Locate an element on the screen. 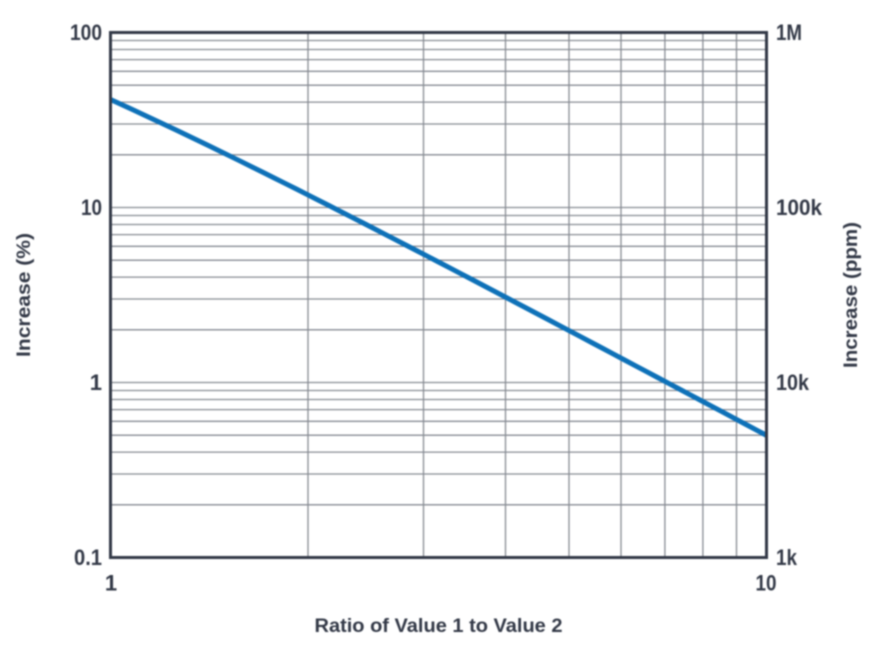 The height and width of the screenshot is (651, 879). svg-text: Increase (%) is located at coordinates (24, 295).